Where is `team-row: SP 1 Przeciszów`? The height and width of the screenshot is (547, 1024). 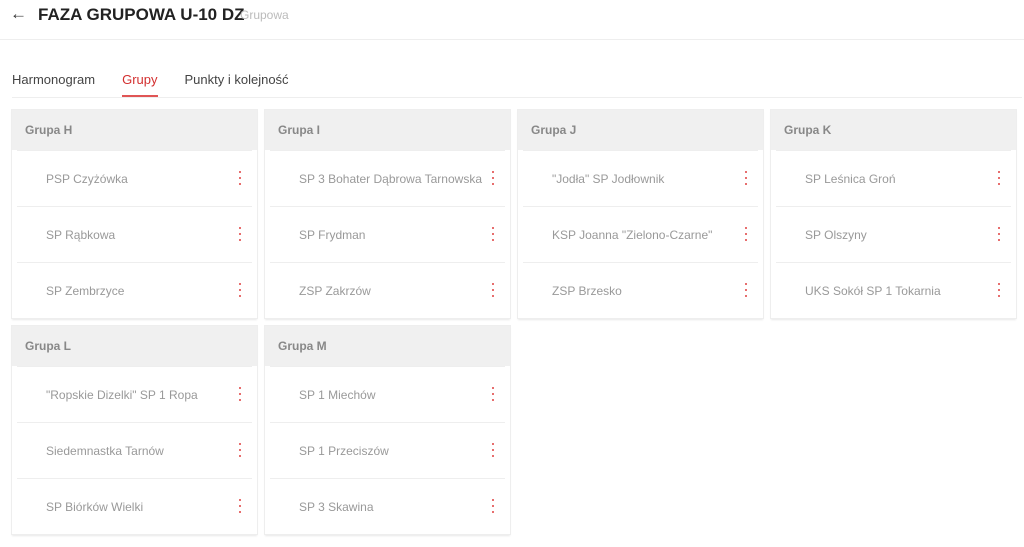
team-row: SP 1 Przeciszów is located at coordinates (387, 450).